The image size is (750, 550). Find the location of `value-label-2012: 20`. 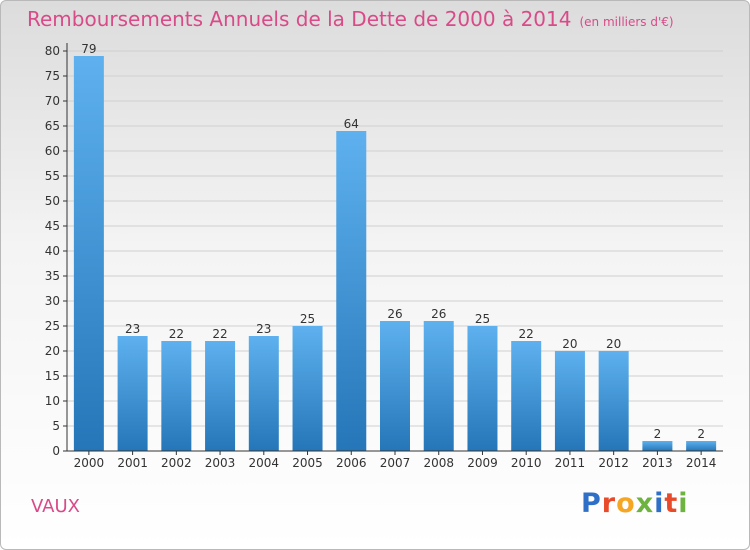

value-label-2012: 20 is located at coordinates (613, 344).